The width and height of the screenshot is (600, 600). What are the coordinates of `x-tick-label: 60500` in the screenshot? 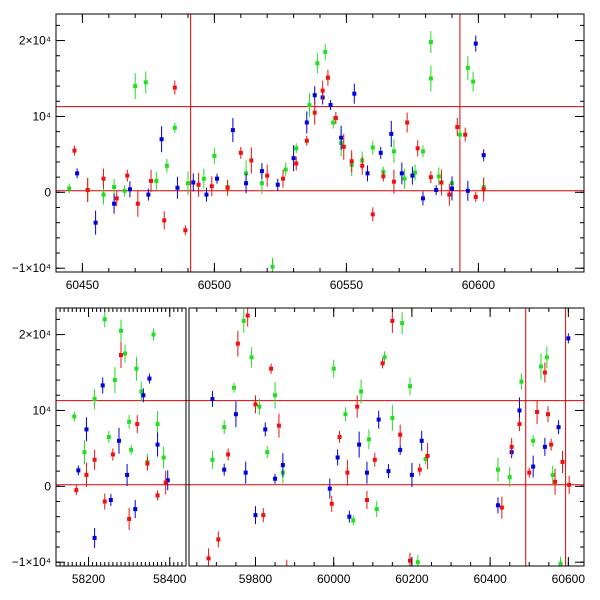 It's located at (215, 285).